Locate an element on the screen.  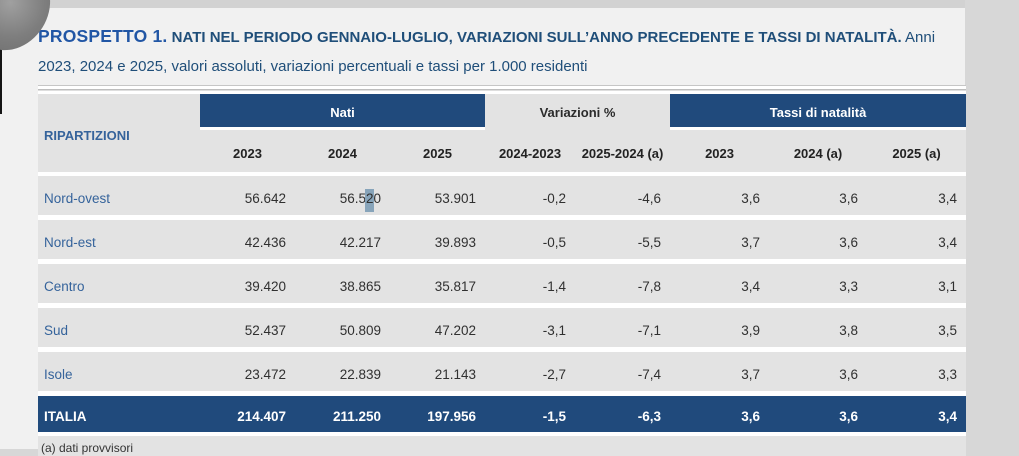
right-gray-strip is located at coordinates (992, 228).